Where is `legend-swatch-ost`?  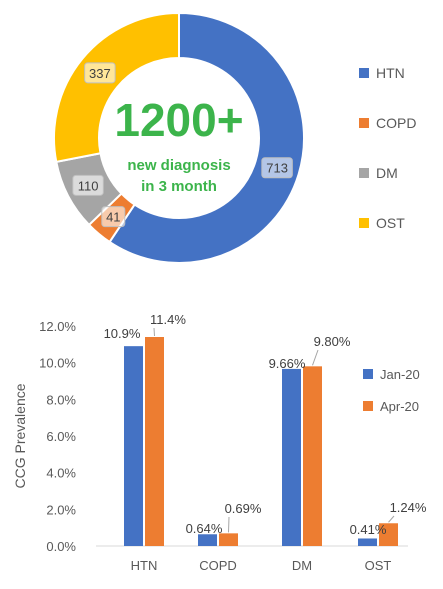
legend-swatch-ost is located at coordinates (364, 223).